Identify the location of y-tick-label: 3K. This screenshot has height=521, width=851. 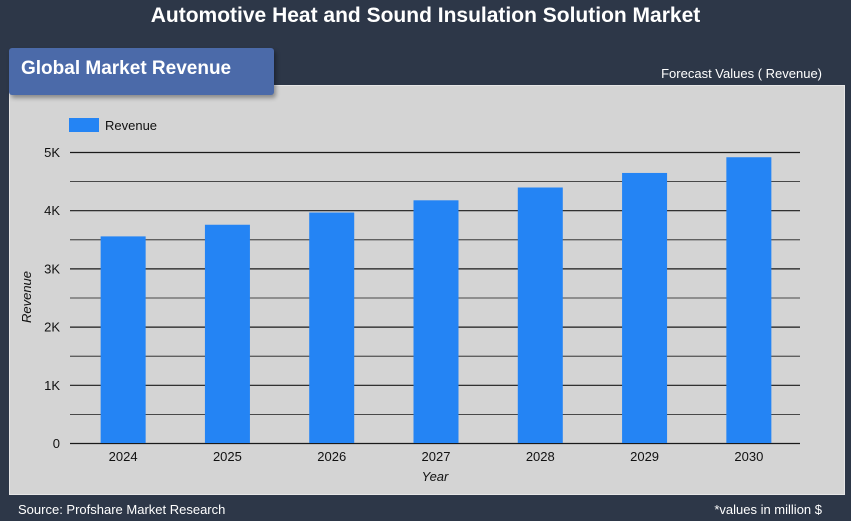
(52, 268).